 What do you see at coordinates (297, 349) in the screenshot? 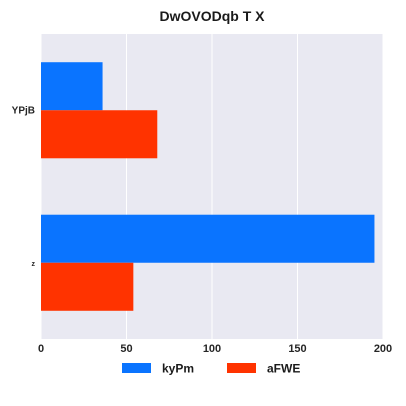
I see `x-tick-label-150: 150` at bounding box center [297, 349].